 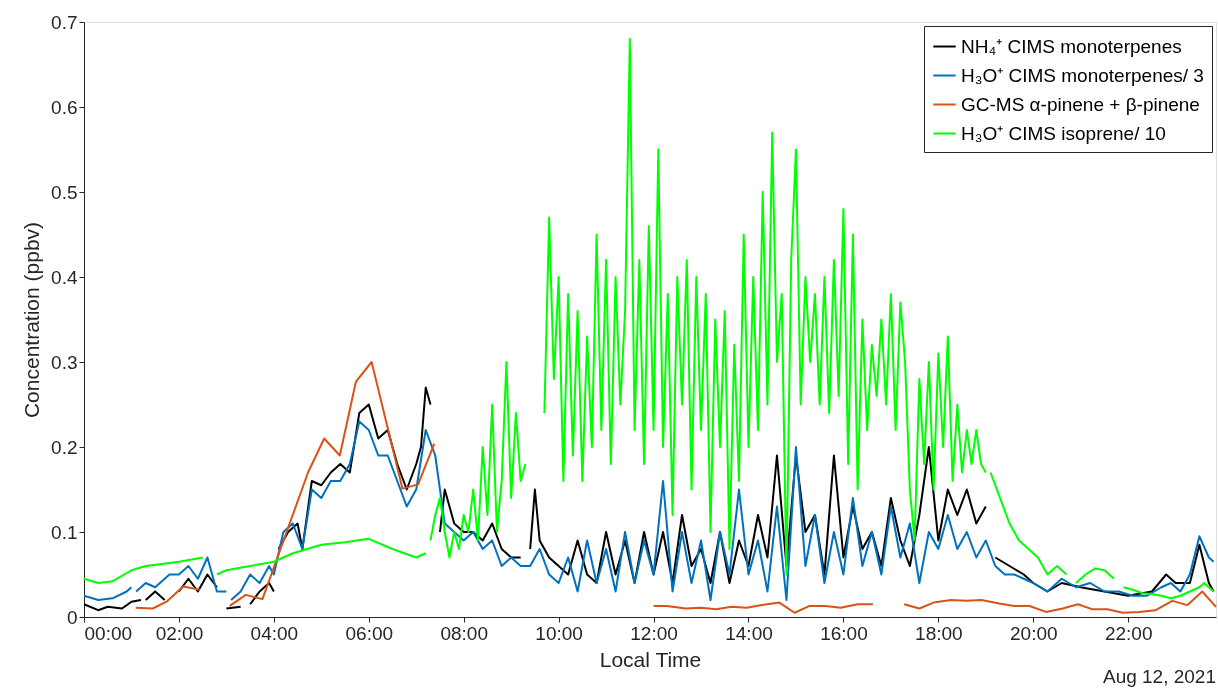 I want to click on y-tick-label: 0, so click(x=72, y=617).